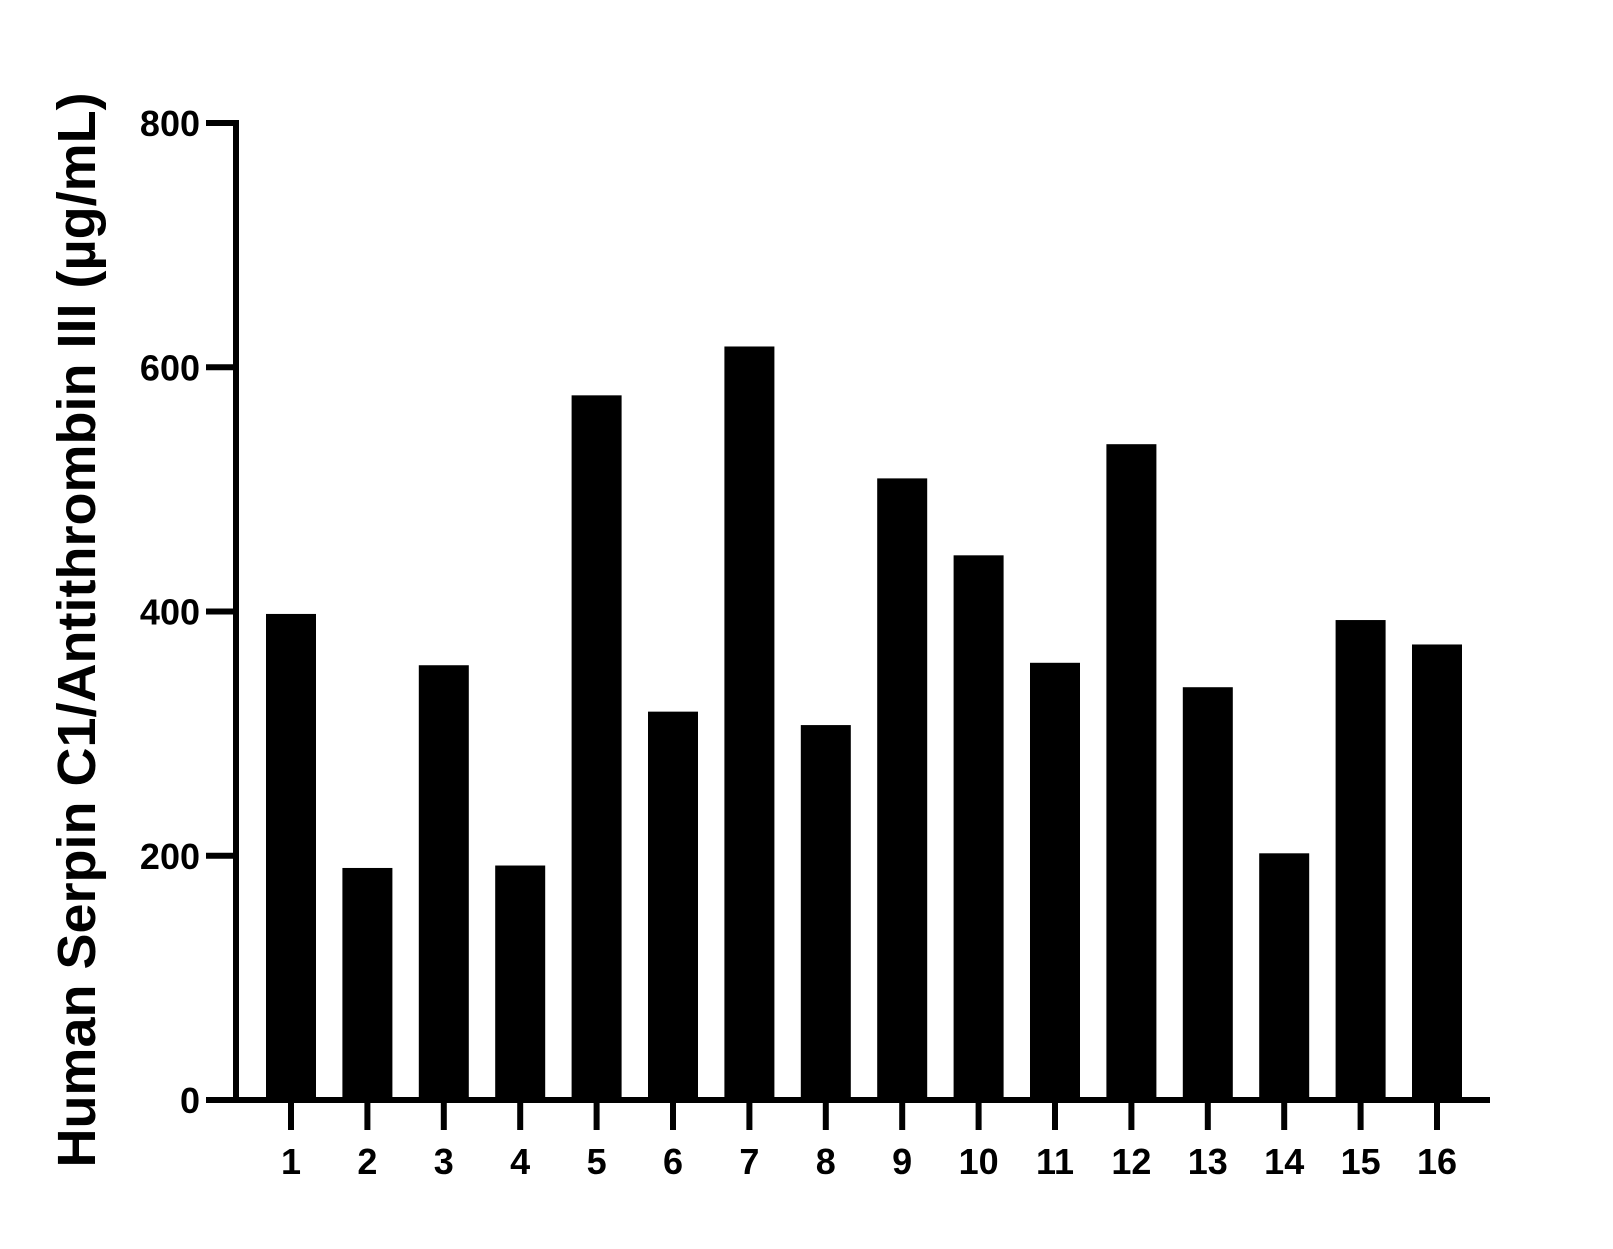 The height and width of the screenshot is (1249, 1613). Describe the element at coordinates (170, 612) in the screenshot. I see `y-tick-label: 400` at that location.